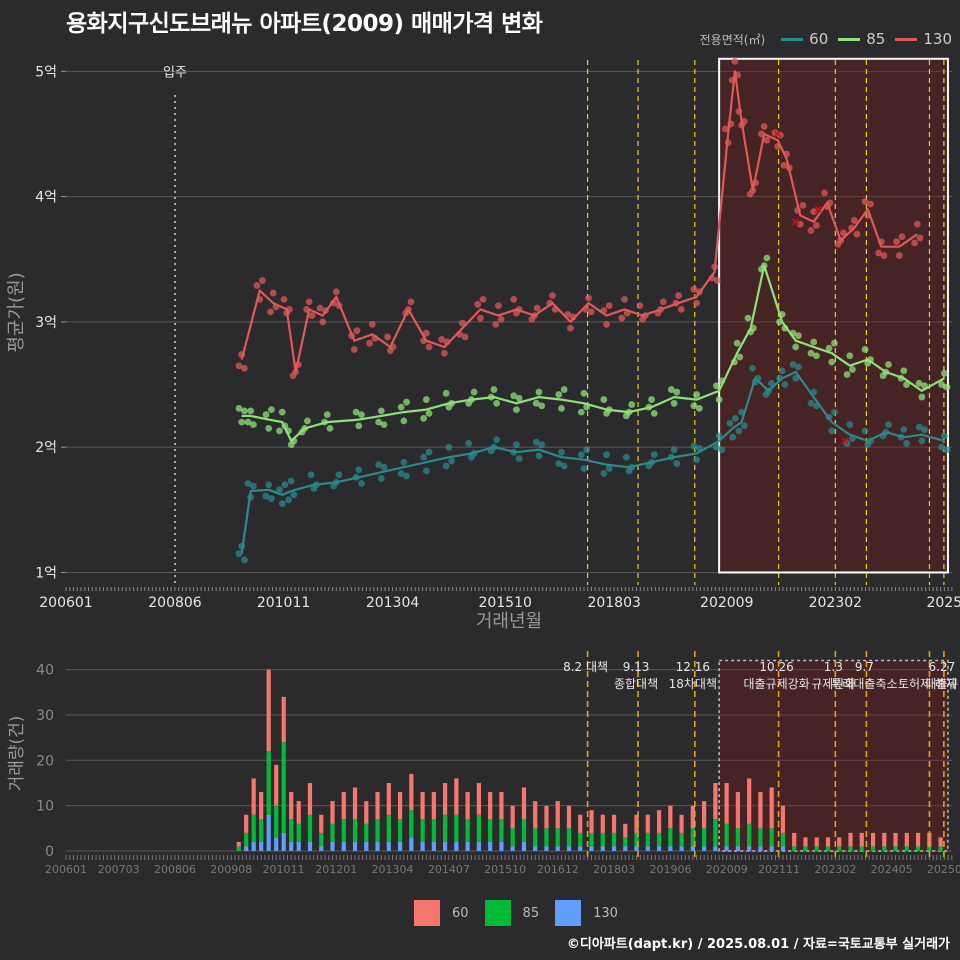 The height and width of the screenshot is (960, 960). Describe the element at coordinates (45, 671) in the screenshot. I see `volume-y-tick-label: 40` at that location.